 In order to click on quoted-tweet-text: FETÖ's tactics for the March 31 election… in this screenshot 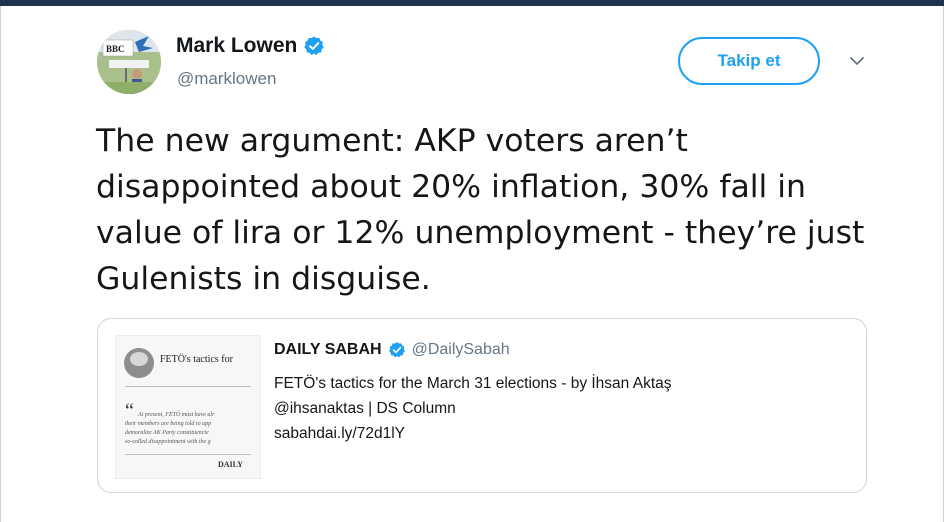, I will do `click(559, 408)`.